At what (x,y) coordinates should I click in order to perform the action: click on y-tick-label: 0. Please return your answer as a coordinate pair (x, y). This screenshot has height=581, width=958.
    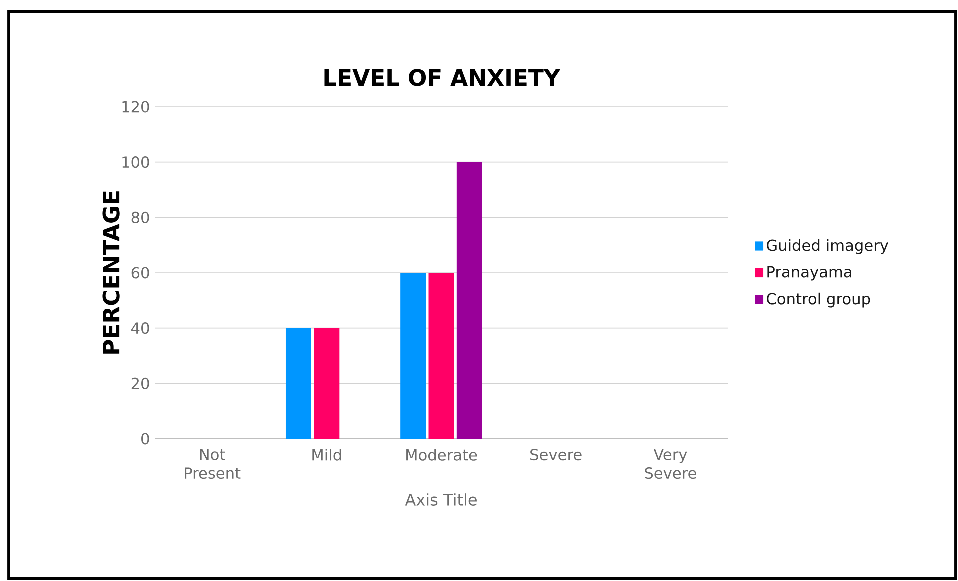
    Looking at the image, I should click on (146, 439).